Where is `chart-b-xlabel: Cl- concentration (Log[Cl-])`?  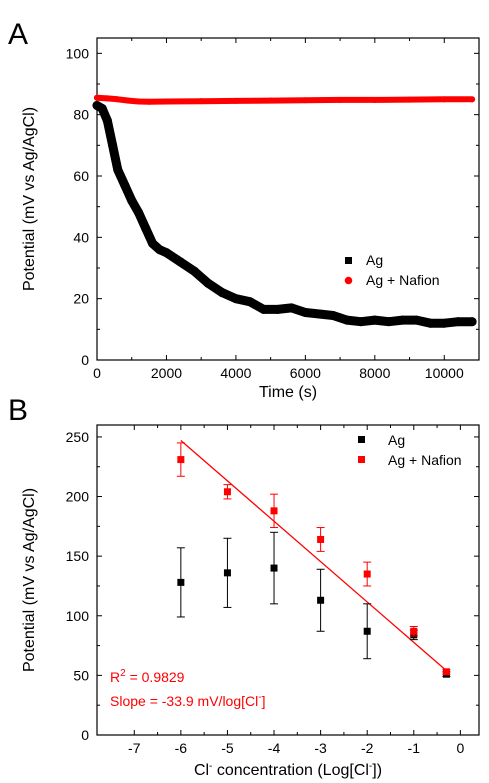
chart-b-xlabel: Cl- concentration (Log[Cl-]) is located at coordinates (288, 770).